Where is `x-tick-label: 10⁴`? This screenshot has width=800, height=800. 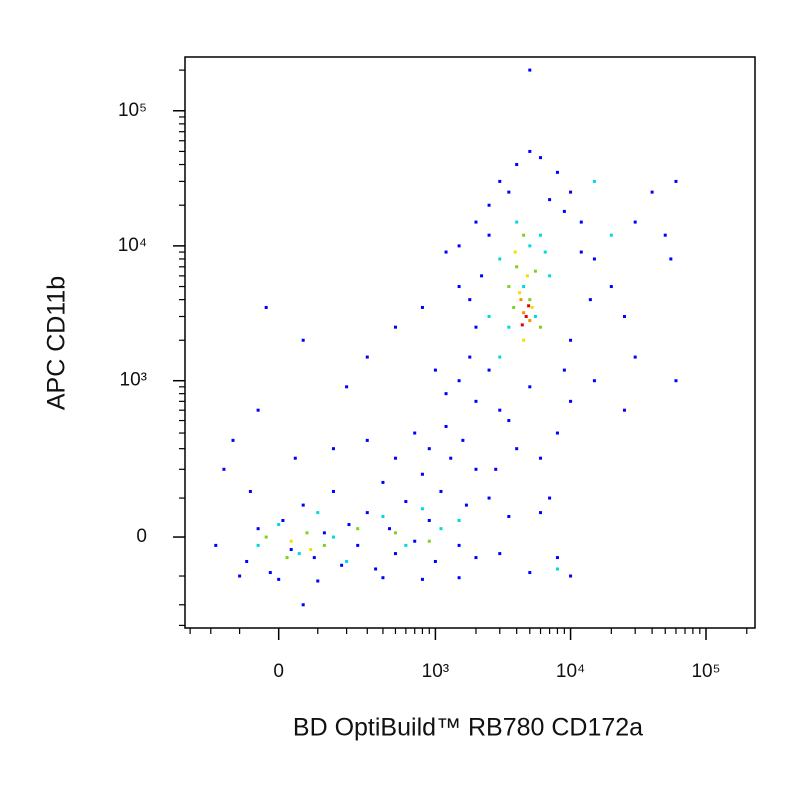
x-tick-label: 10⁴ is located at coordinates (570, 671).